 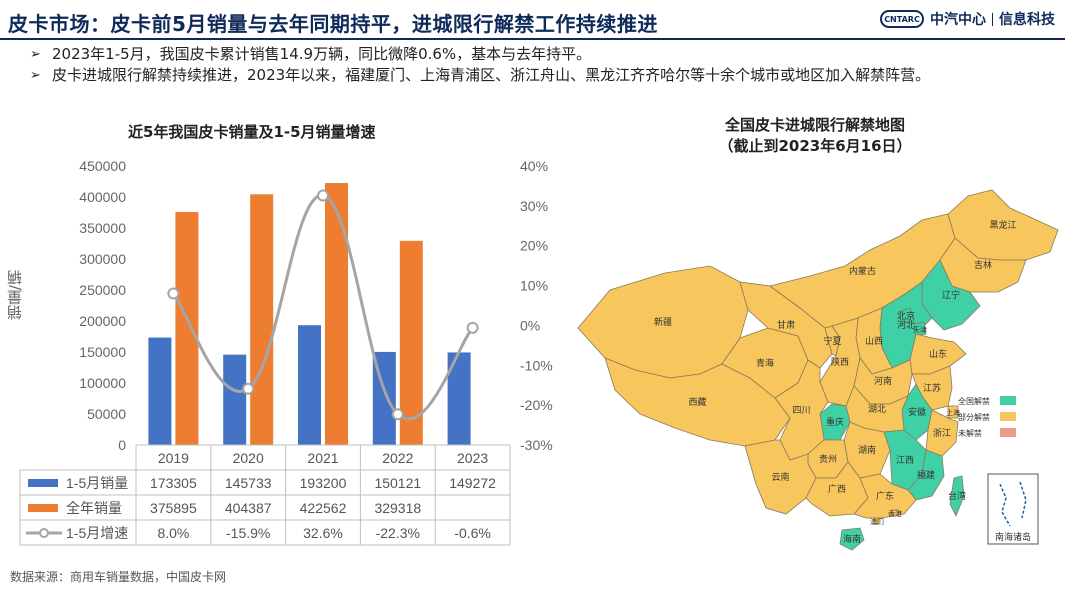 What do you see at coordinates (1013, 509) in the screenshot?
I see `south-china-sea-inset: 南海诸岛` at bounding box center [1013, 509].